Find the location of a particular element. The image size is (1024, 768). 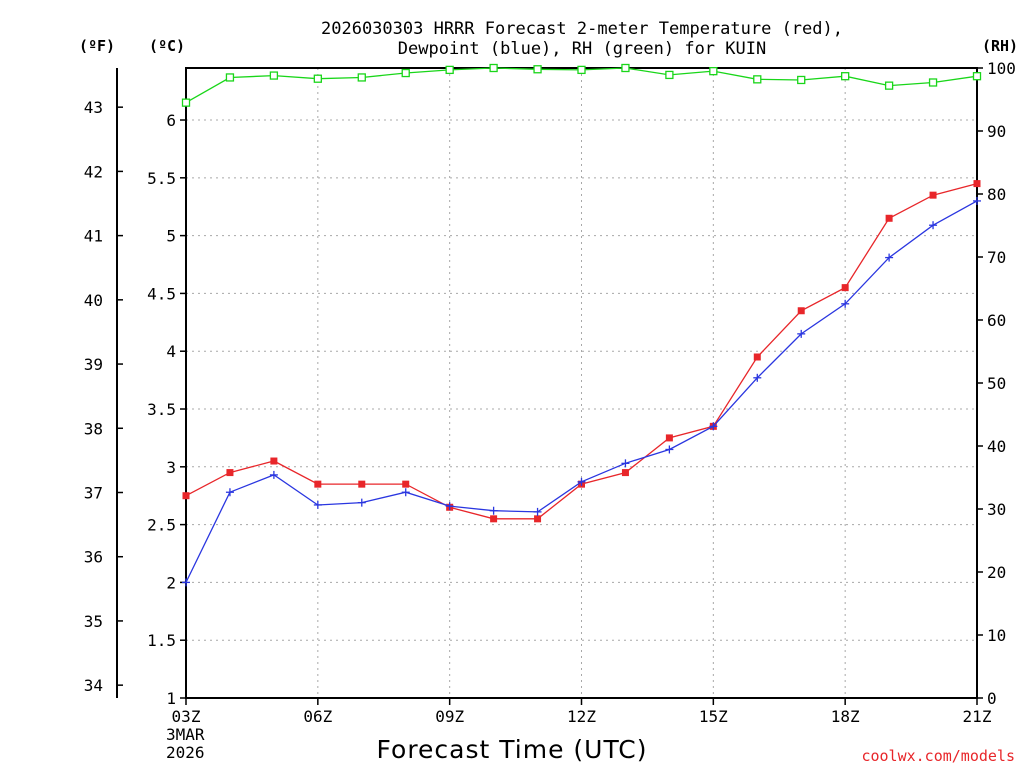

rh-tick-label: 20 is located at coordinates (996, 572).